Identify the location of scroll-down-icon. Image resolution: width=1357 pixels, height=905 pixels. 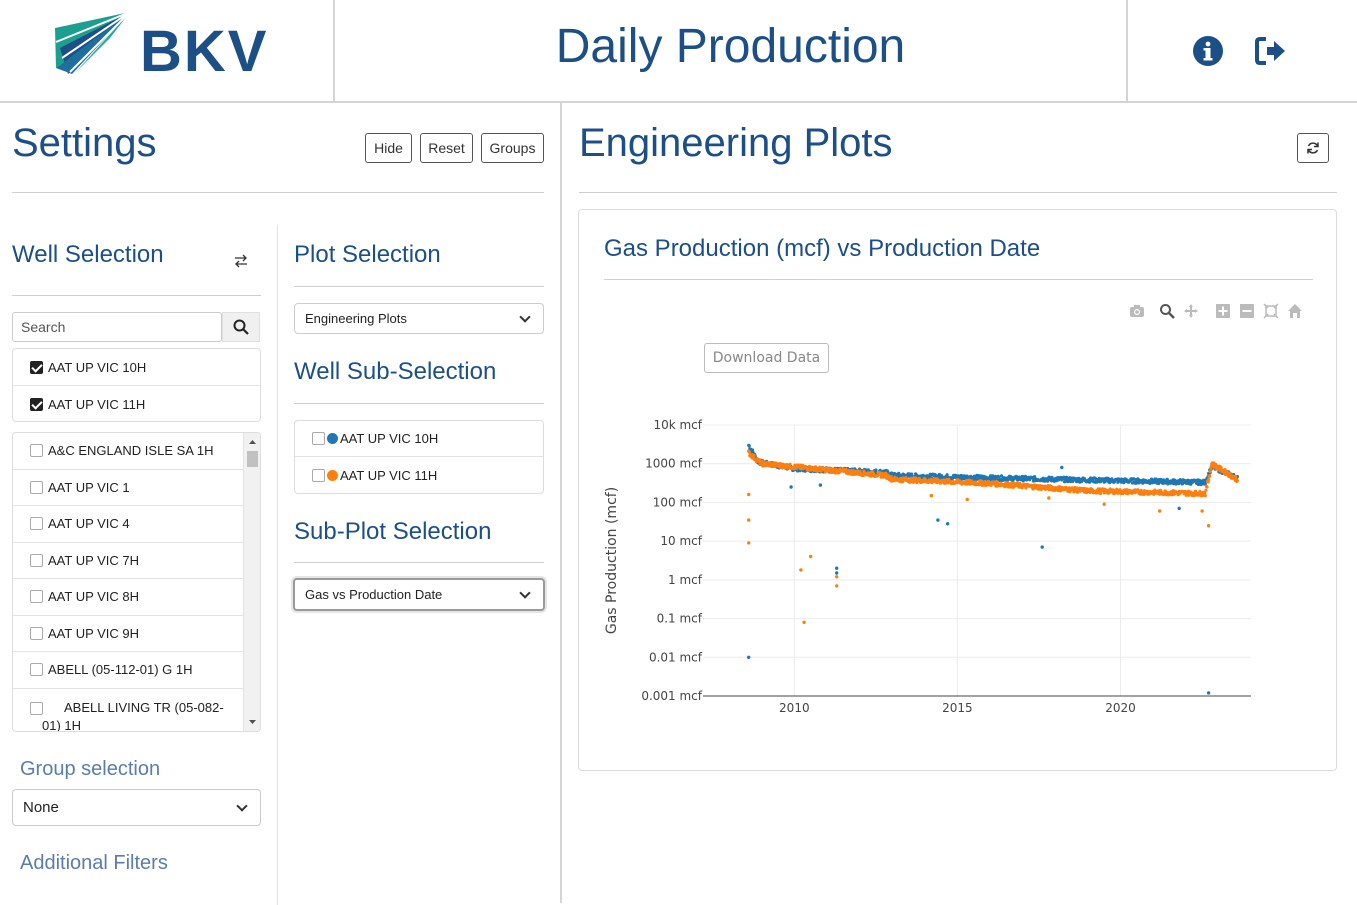
(252, 722).